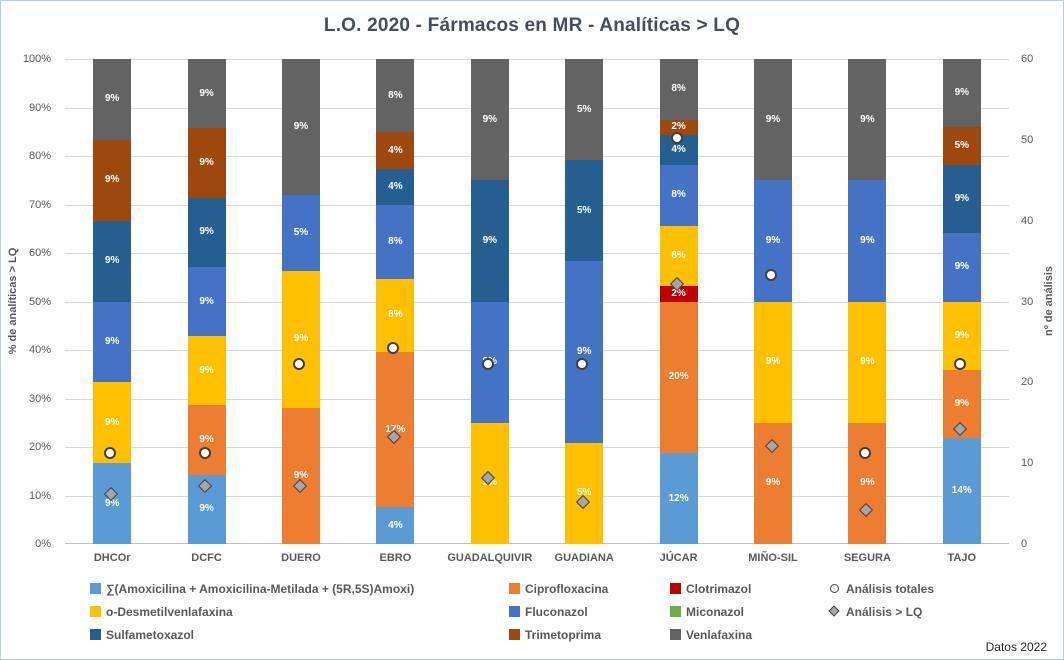  What do you see at coordinates (39, 398) in the screenshot?
I see `y-axis-tick: 30%` at bounding box center [39, 398].